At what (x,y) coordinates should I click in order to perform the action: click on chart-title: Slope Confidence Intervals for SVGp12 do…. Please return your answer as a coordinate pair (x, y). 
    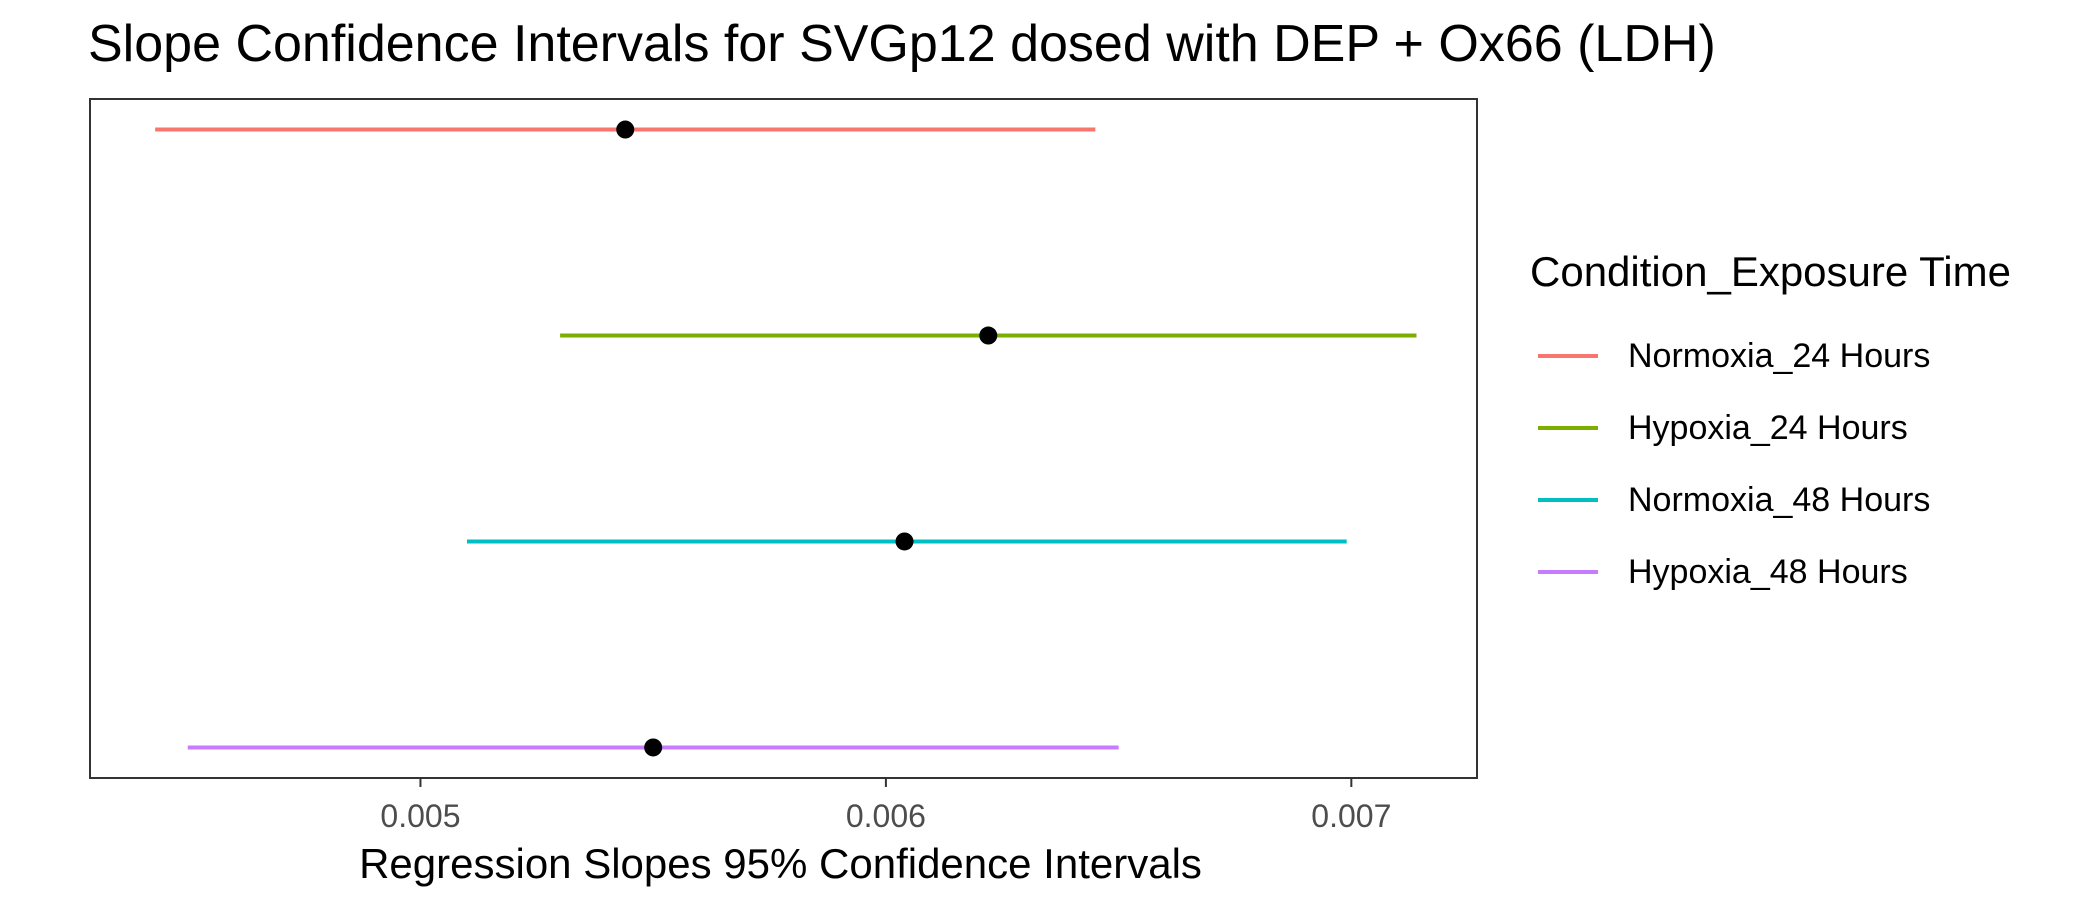
    Looking at the image, I should click on (902, 44).